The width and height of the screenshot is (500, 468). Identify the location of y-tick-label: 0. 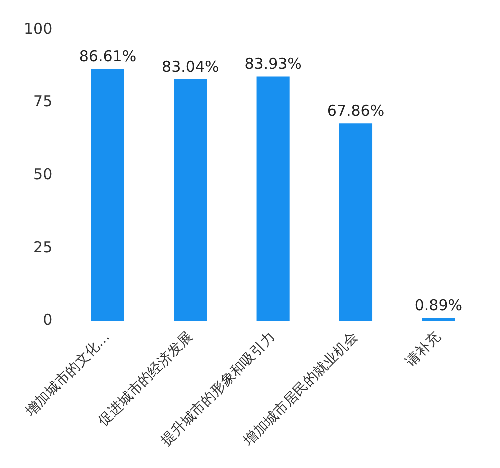
(48, 320).